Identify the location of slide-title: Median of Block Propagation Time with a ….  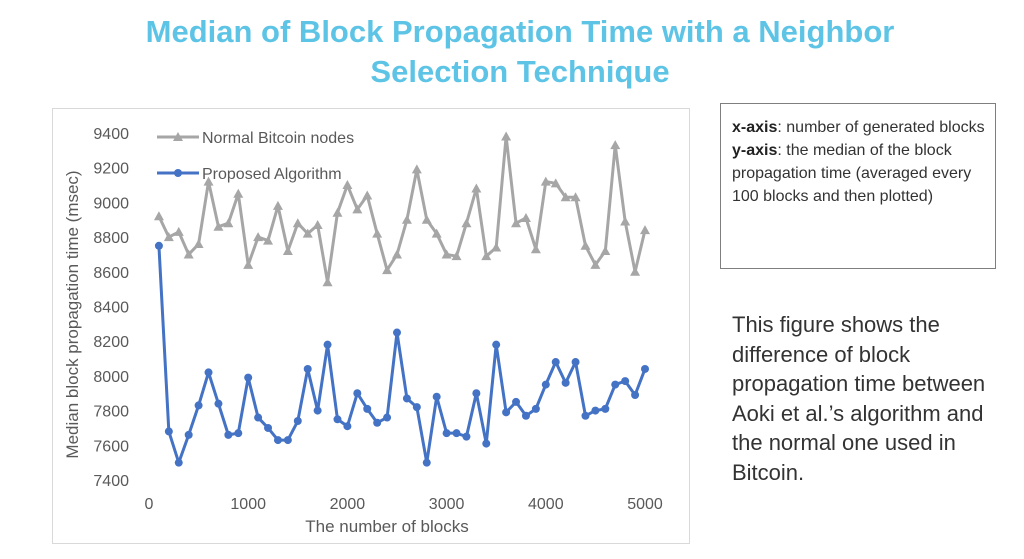
(520, 52).